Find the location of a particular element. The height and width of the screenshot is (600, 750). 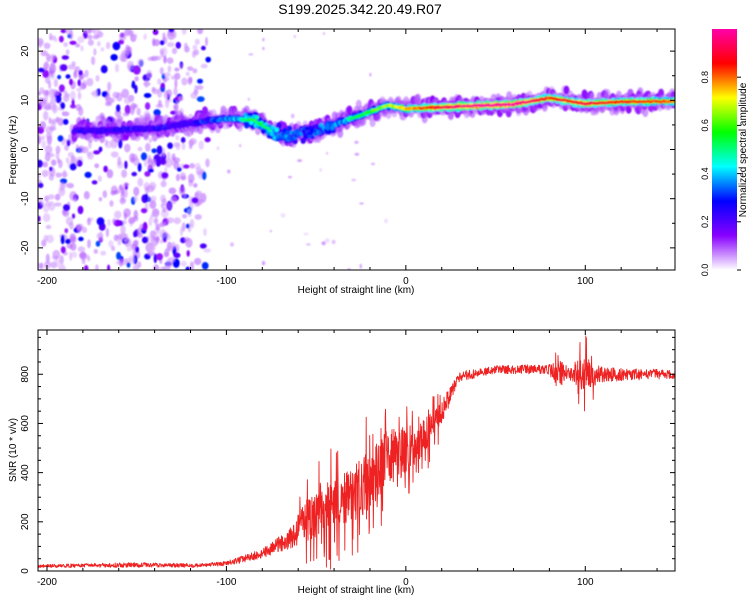

x-tick-label: -200 is located at coordinates (47, 281).